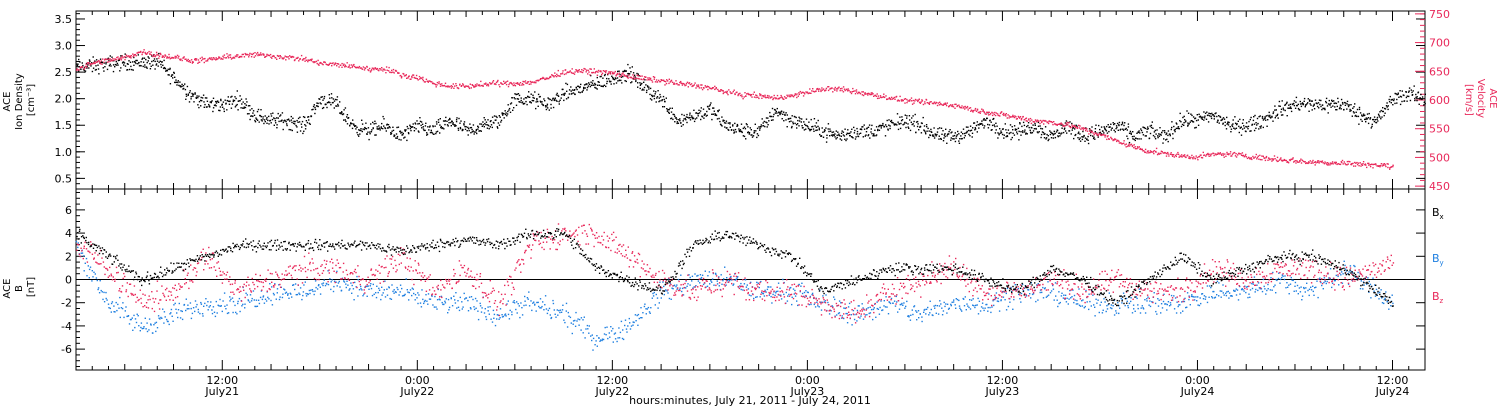 This screenshot has width=1500, height=410. I want to click on time-tick-label: 12:00, so click(1393, 380).